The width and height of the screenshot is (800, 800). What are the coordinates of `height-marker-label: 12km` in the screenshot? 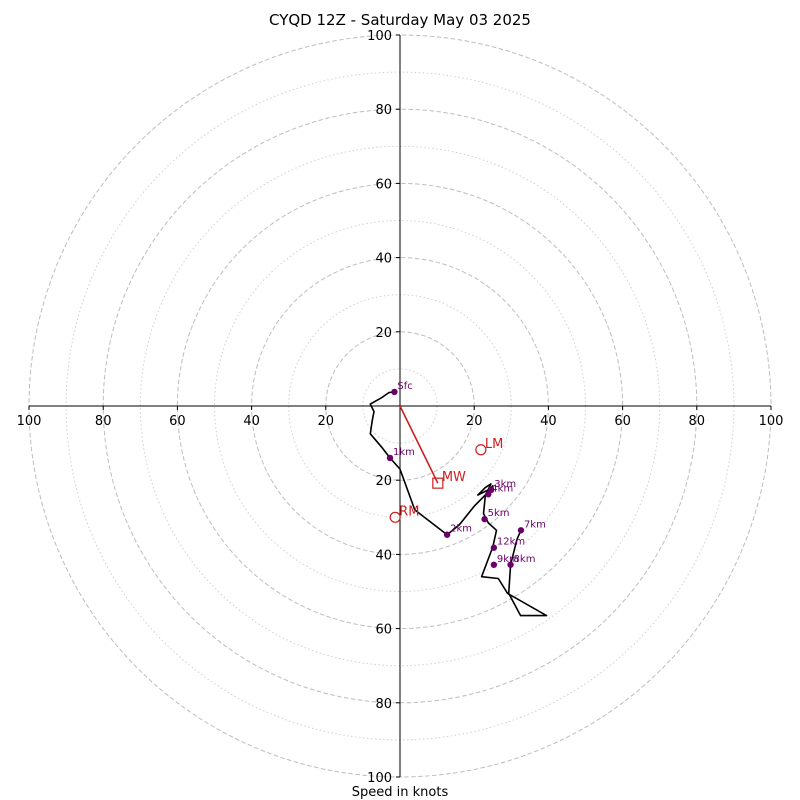 It's located at (511, 542).